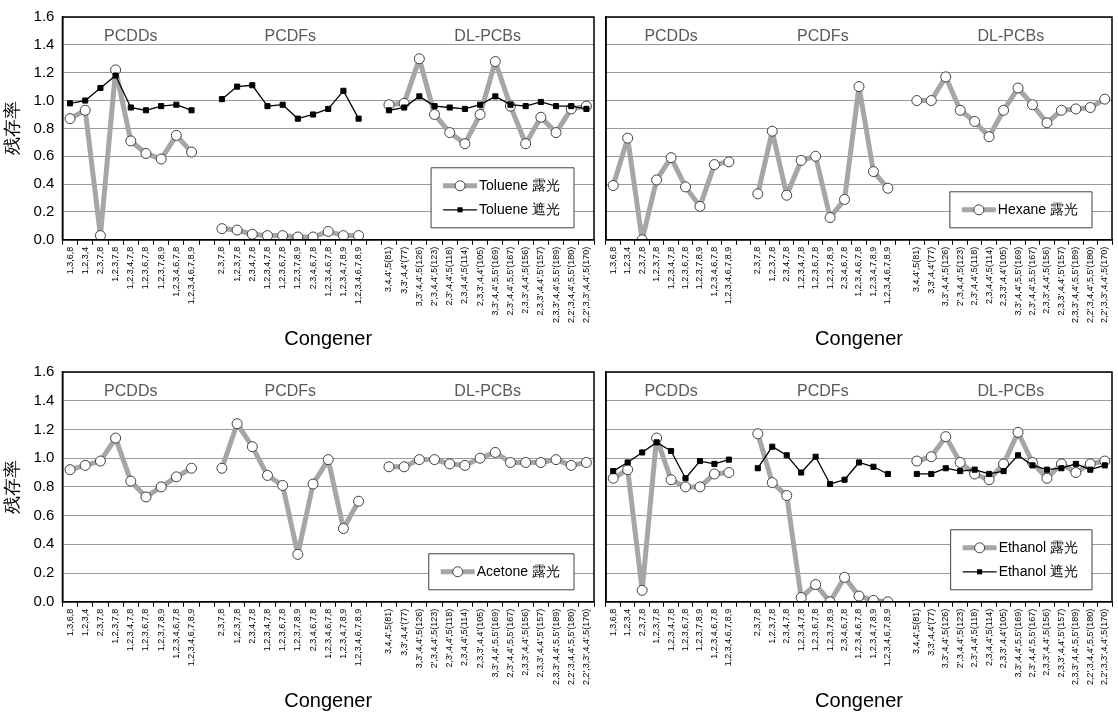  Describe the element at coordinates (1038, 208) in the screenshot. I see `legend-label: Hexane 露光` at that location.